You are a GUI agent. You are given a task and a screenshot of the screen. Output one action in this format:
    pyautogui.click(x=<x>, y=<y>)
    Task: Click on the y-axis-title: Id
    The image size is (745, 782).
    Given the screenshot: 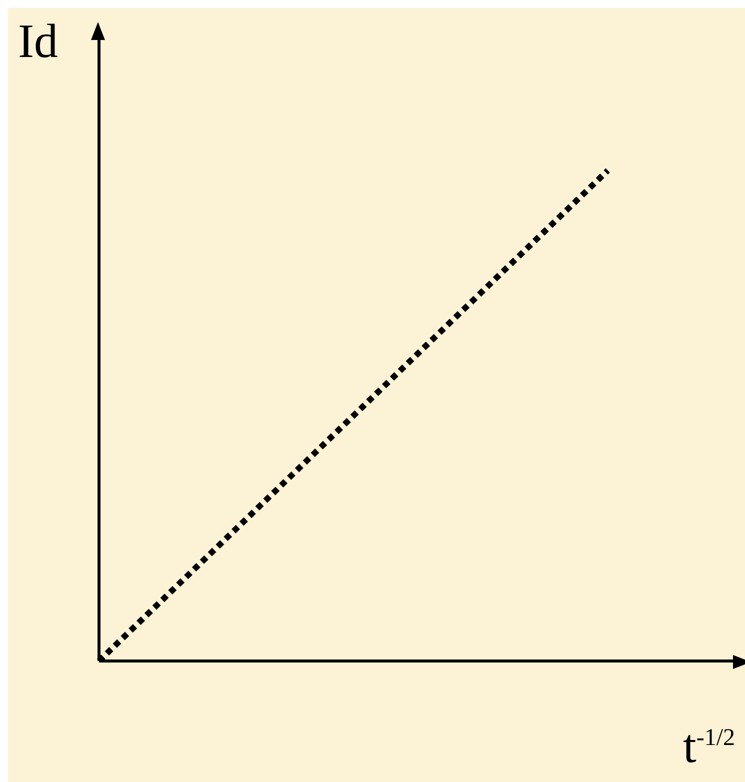 What is the action you would take?
    pyautogui.click(x=38, y=41)
    